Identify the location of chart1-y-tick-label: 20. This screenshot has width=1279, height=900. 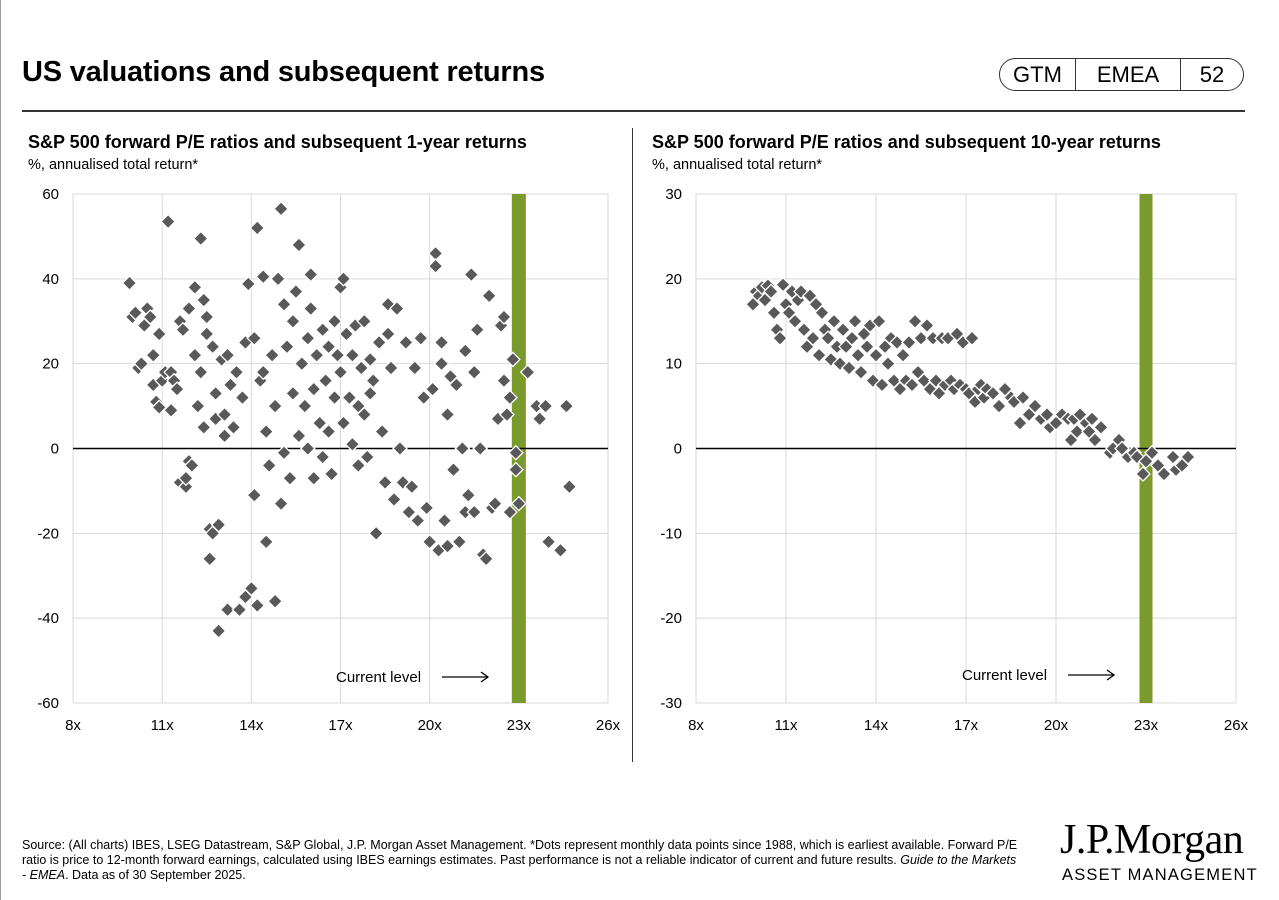
(50, 364).